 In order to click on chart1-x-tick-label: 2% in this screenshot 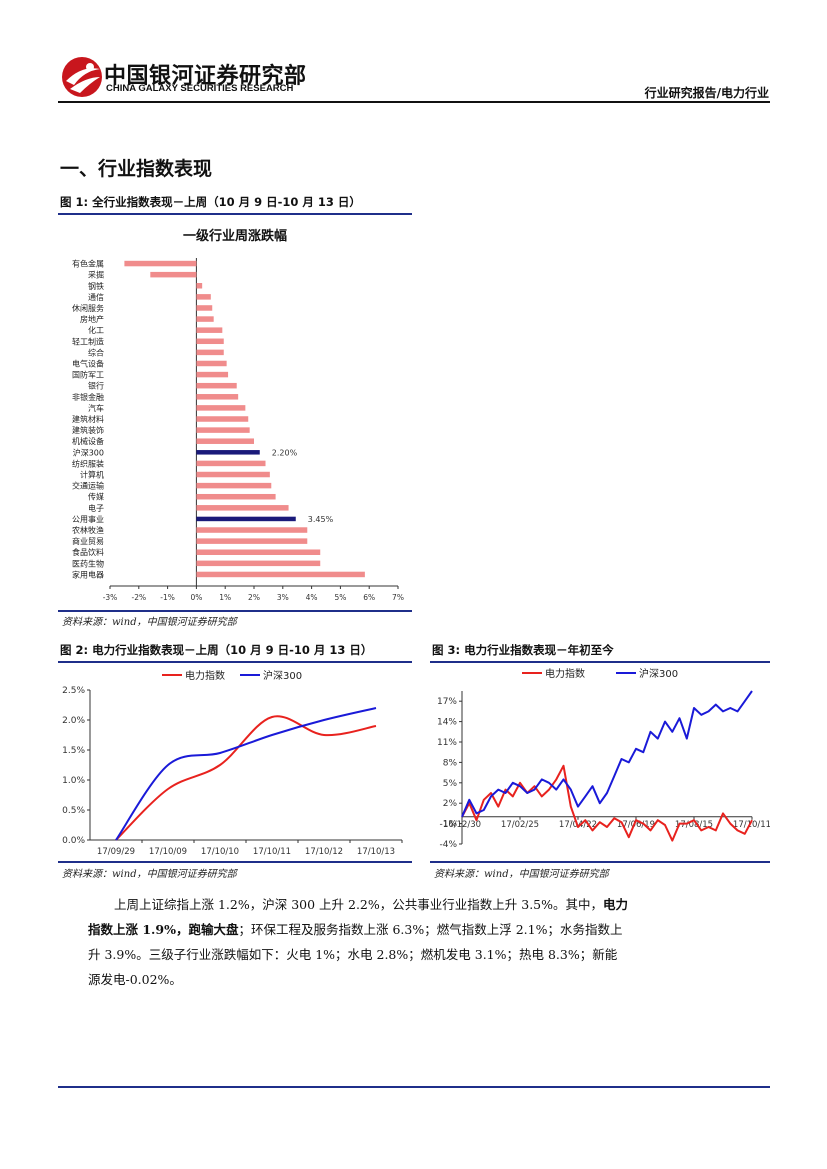, I will do `click(254, 597)`.